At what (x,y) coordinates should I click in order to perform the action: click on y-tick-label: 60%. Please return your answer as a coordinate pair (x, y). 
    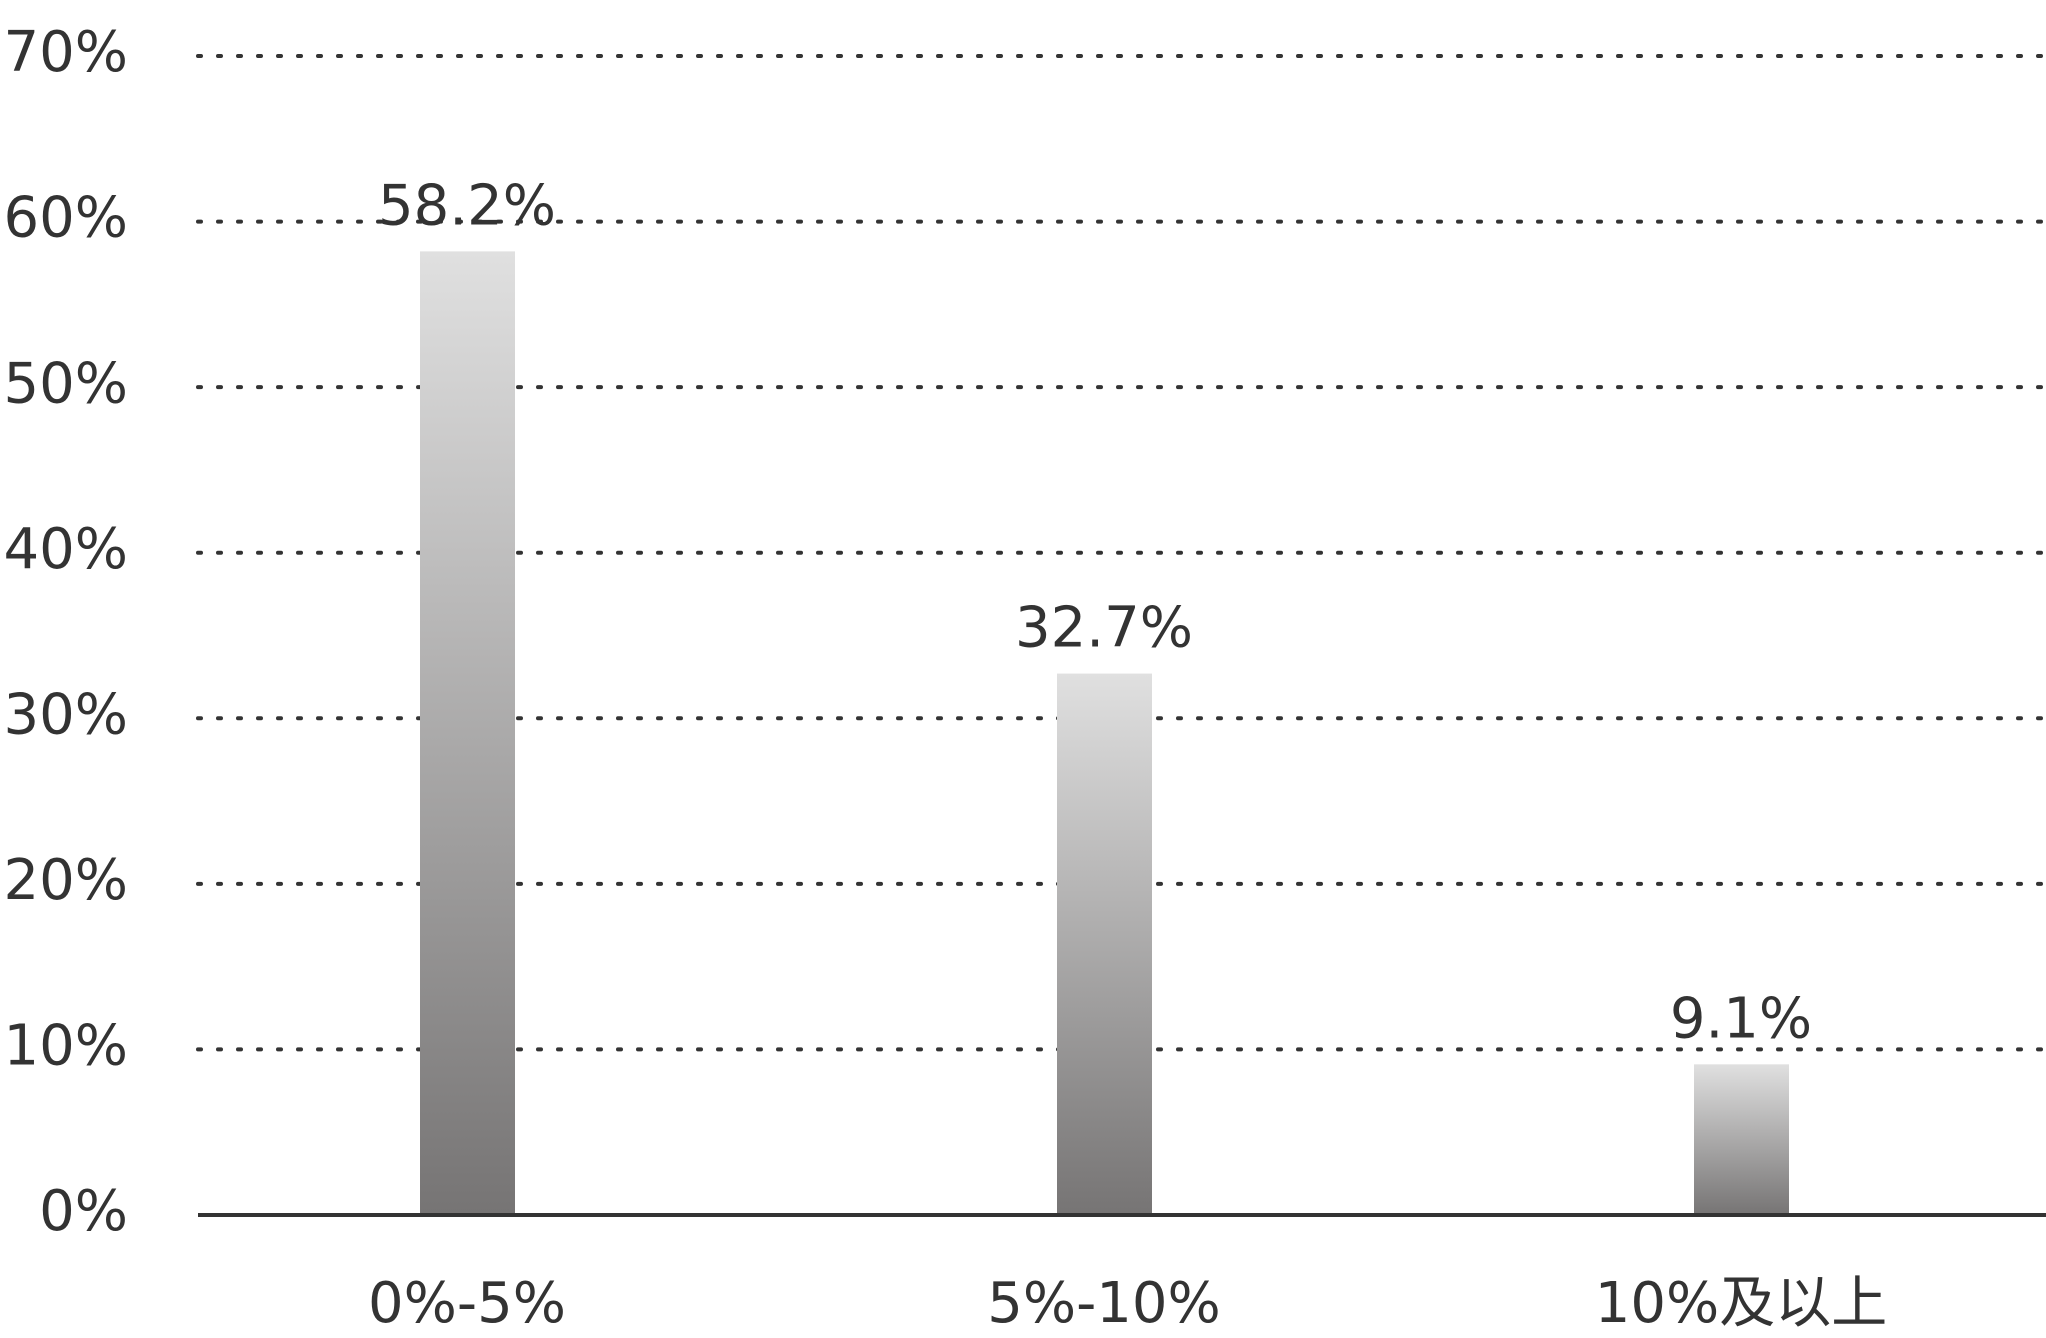
    Looking at the image, I should click on (66, 218).